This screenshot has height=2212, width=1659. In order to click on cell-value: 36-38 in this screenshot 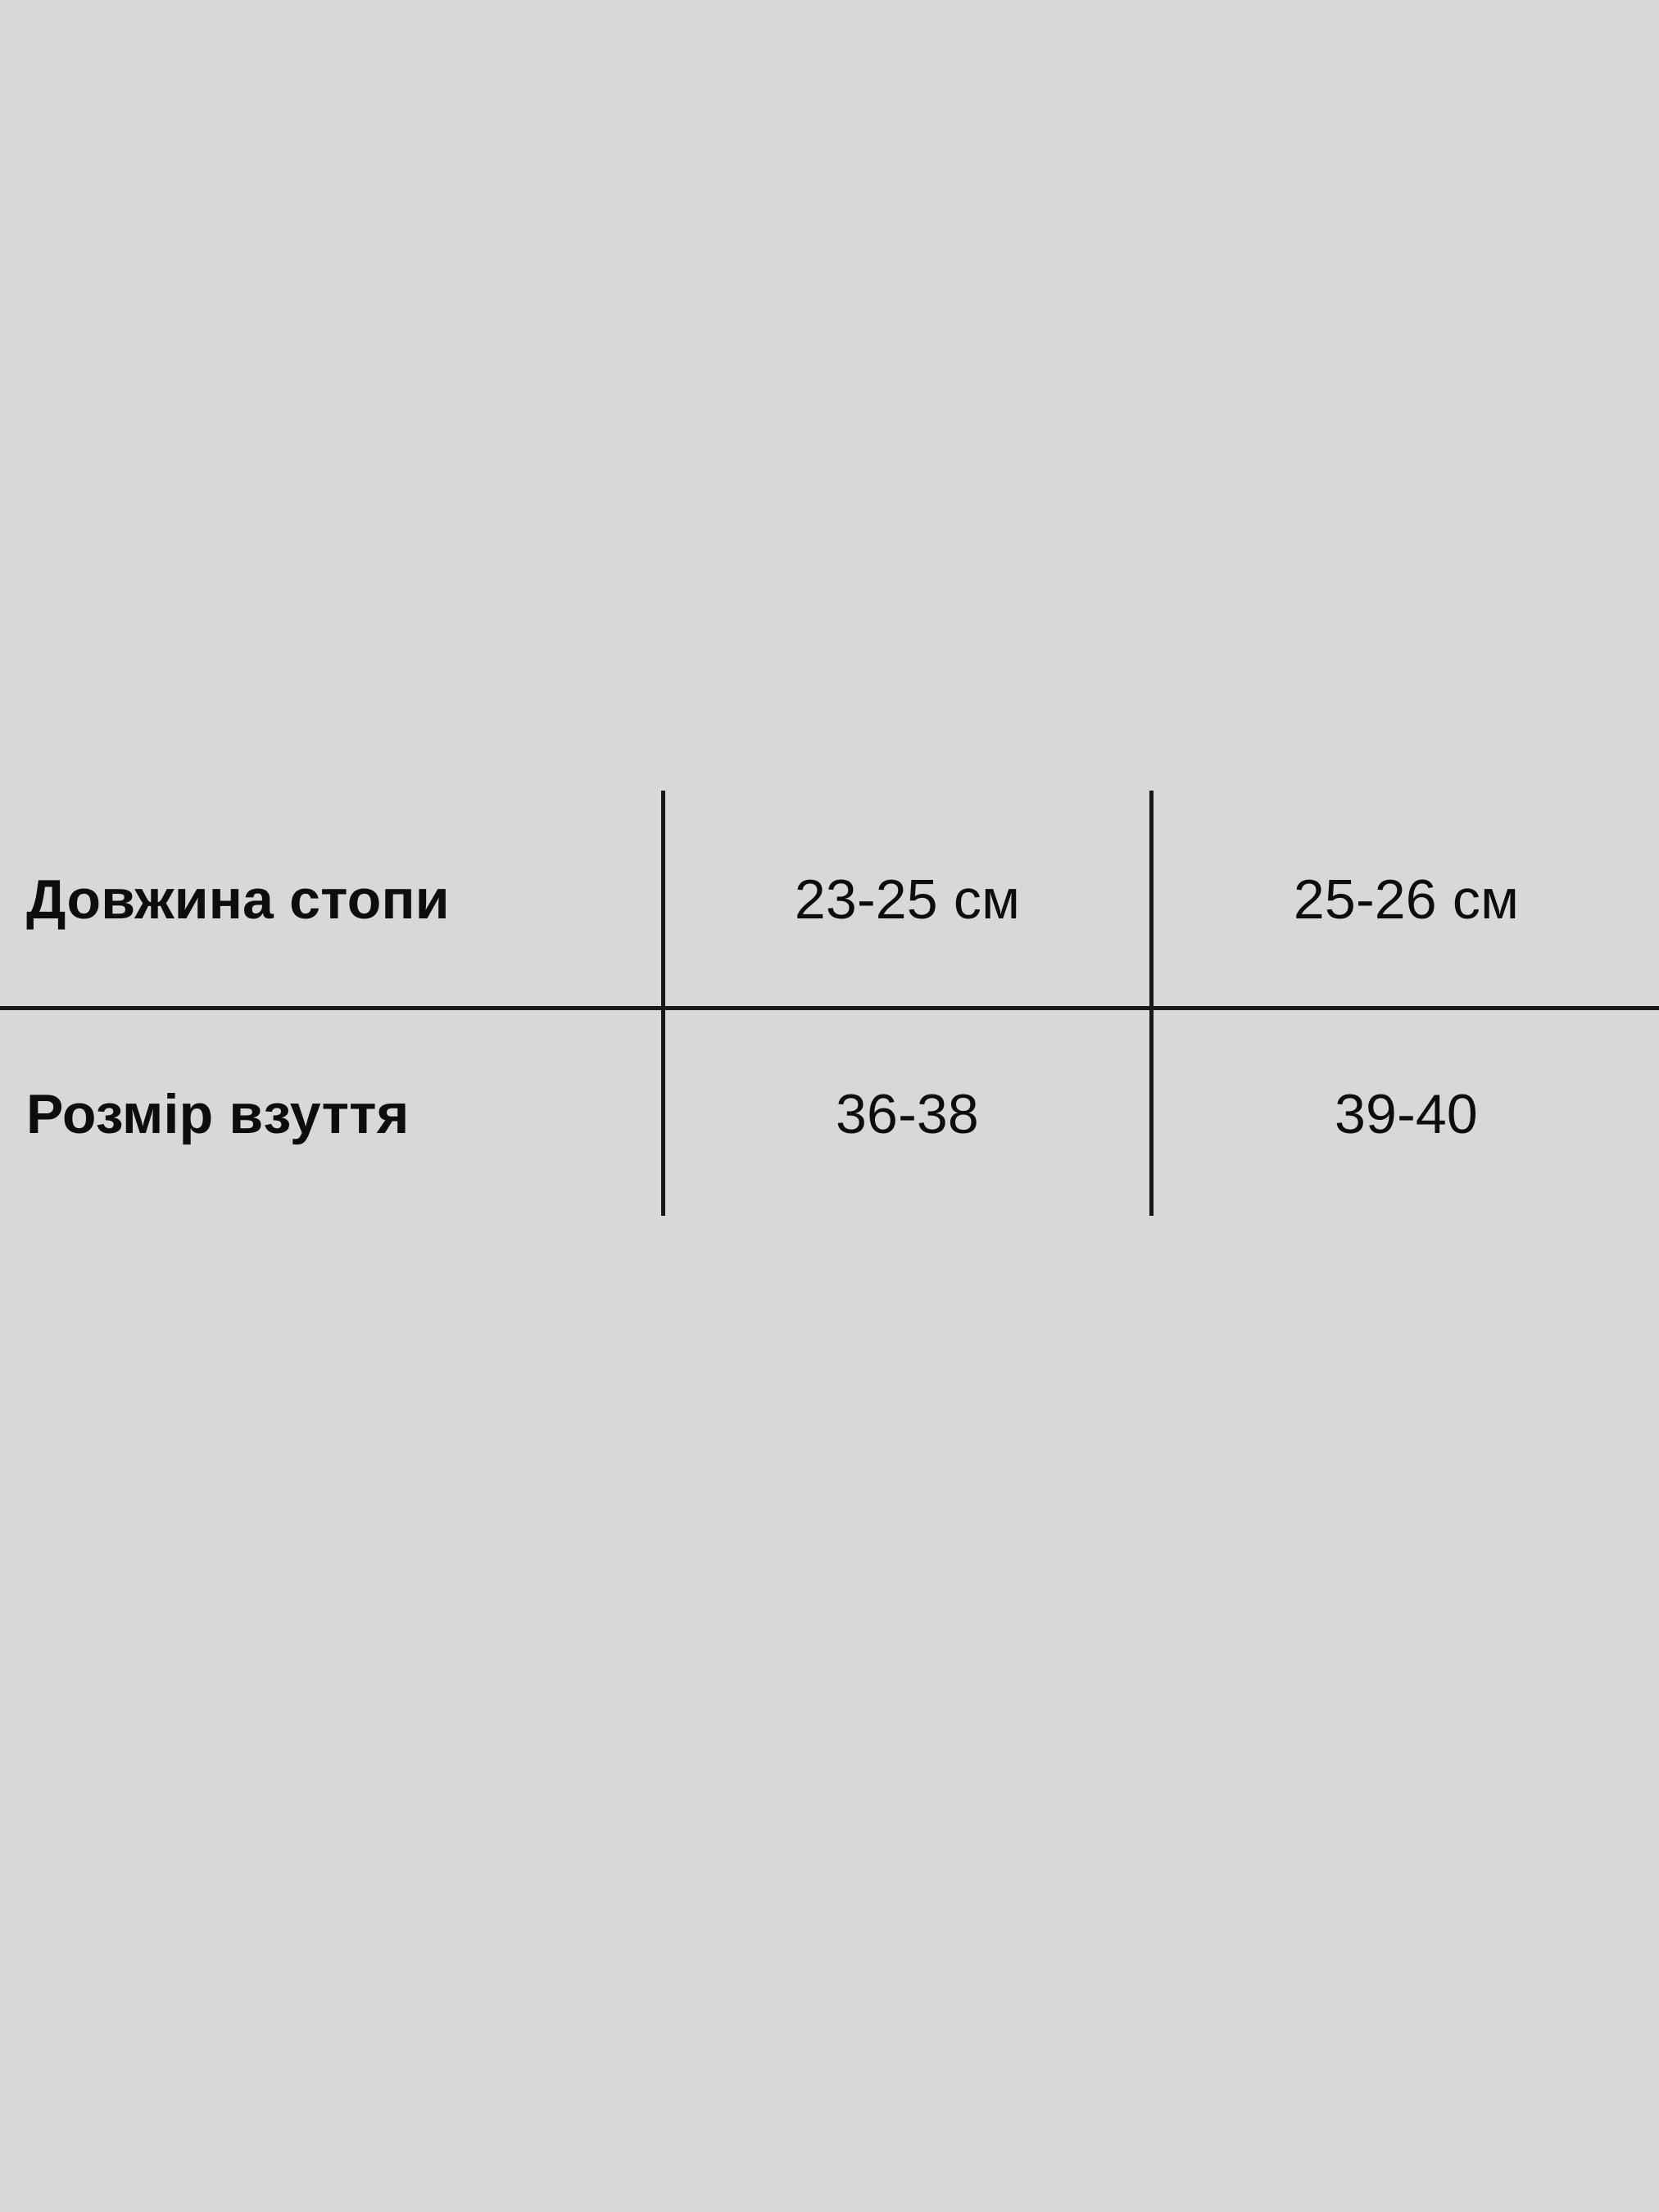, I will do `click(907, 1114)`.